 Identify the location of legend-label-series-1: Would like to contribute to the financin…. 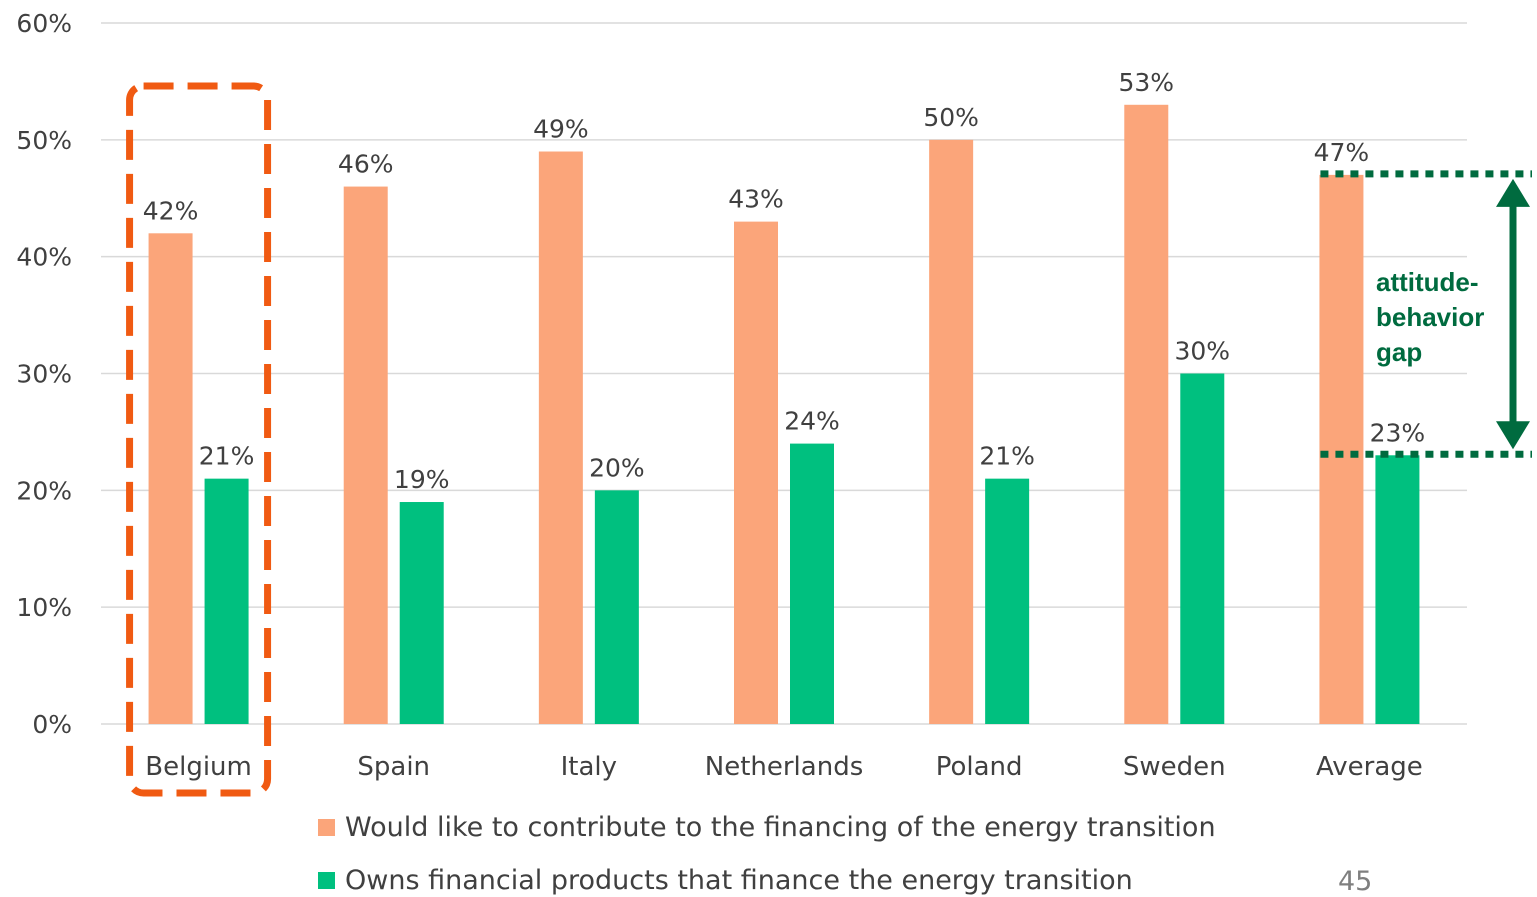
(780, 827).